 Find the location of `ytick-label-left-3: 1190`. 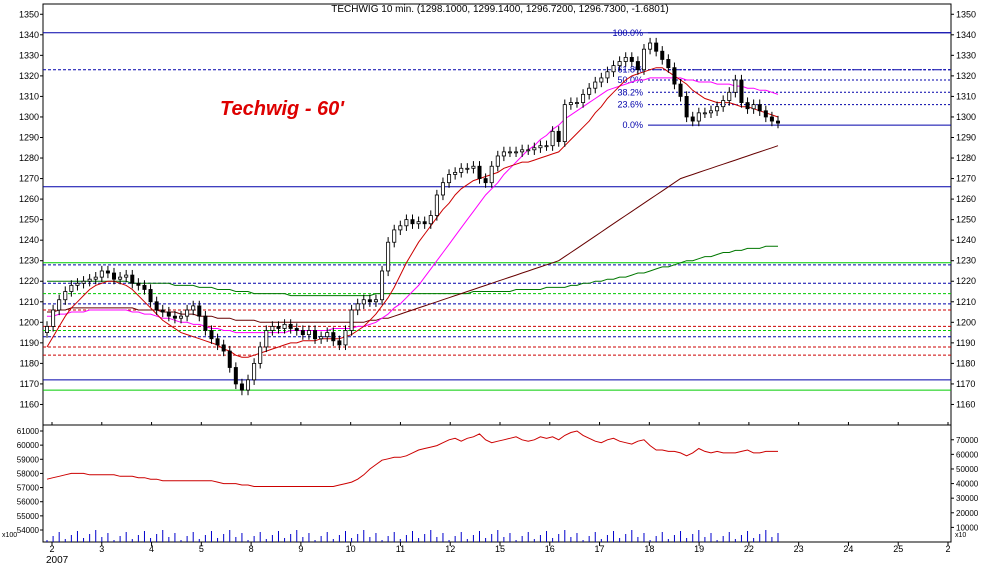

ytick-label-left-3: 1190 is located at coordinates (29, 343).